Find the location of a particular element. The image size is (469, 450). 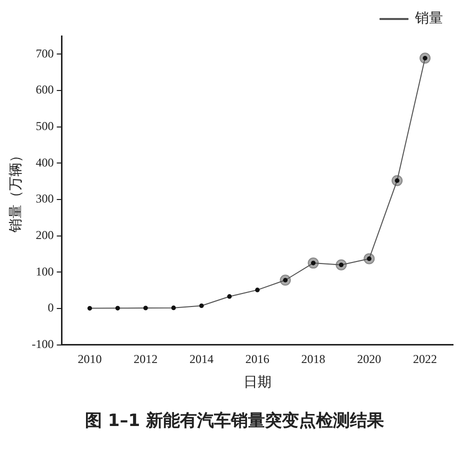

x-tick-label: 2012 is located at coordinates (146, 359).